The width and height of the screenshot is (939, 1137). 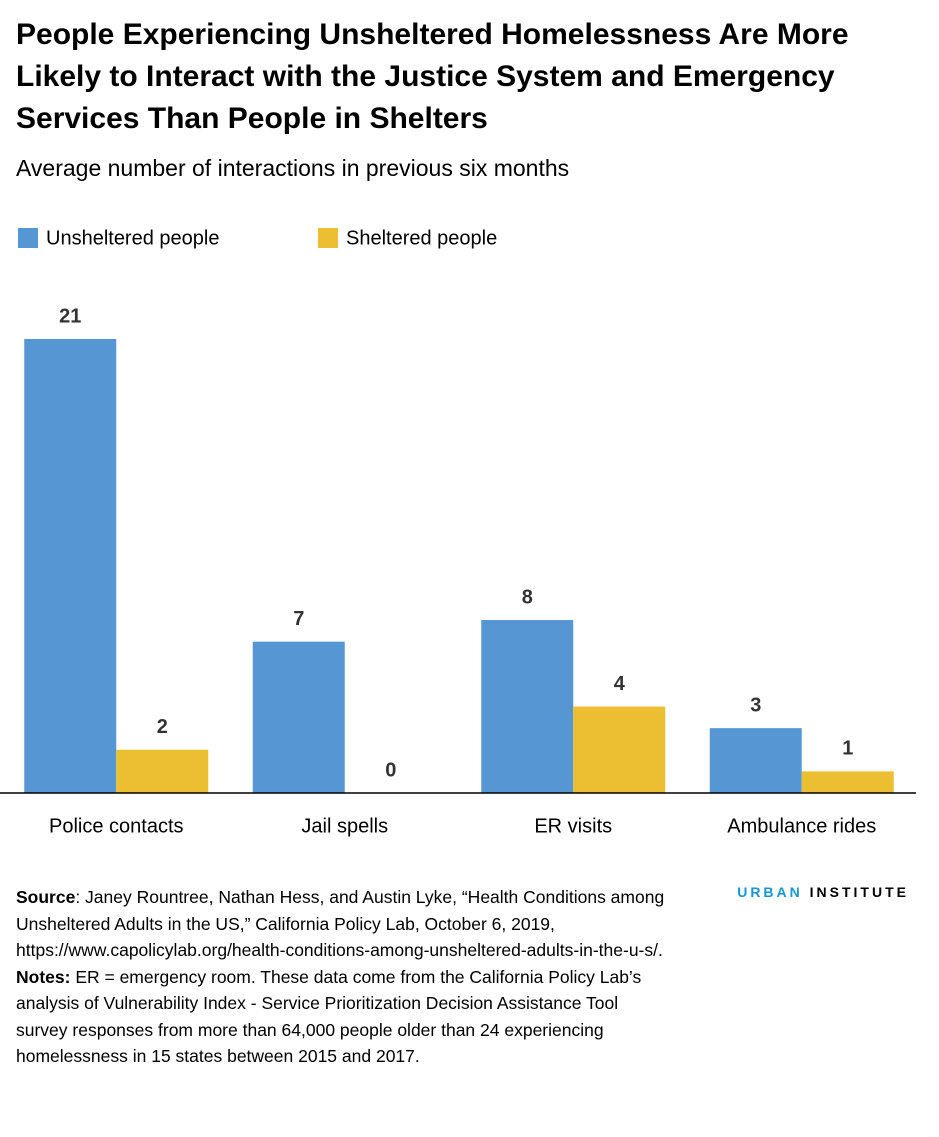 What do you see at coordinates (43, 976) in the screenshot?
I see `notes-label: Notes:` at bounding box center [43, 976].